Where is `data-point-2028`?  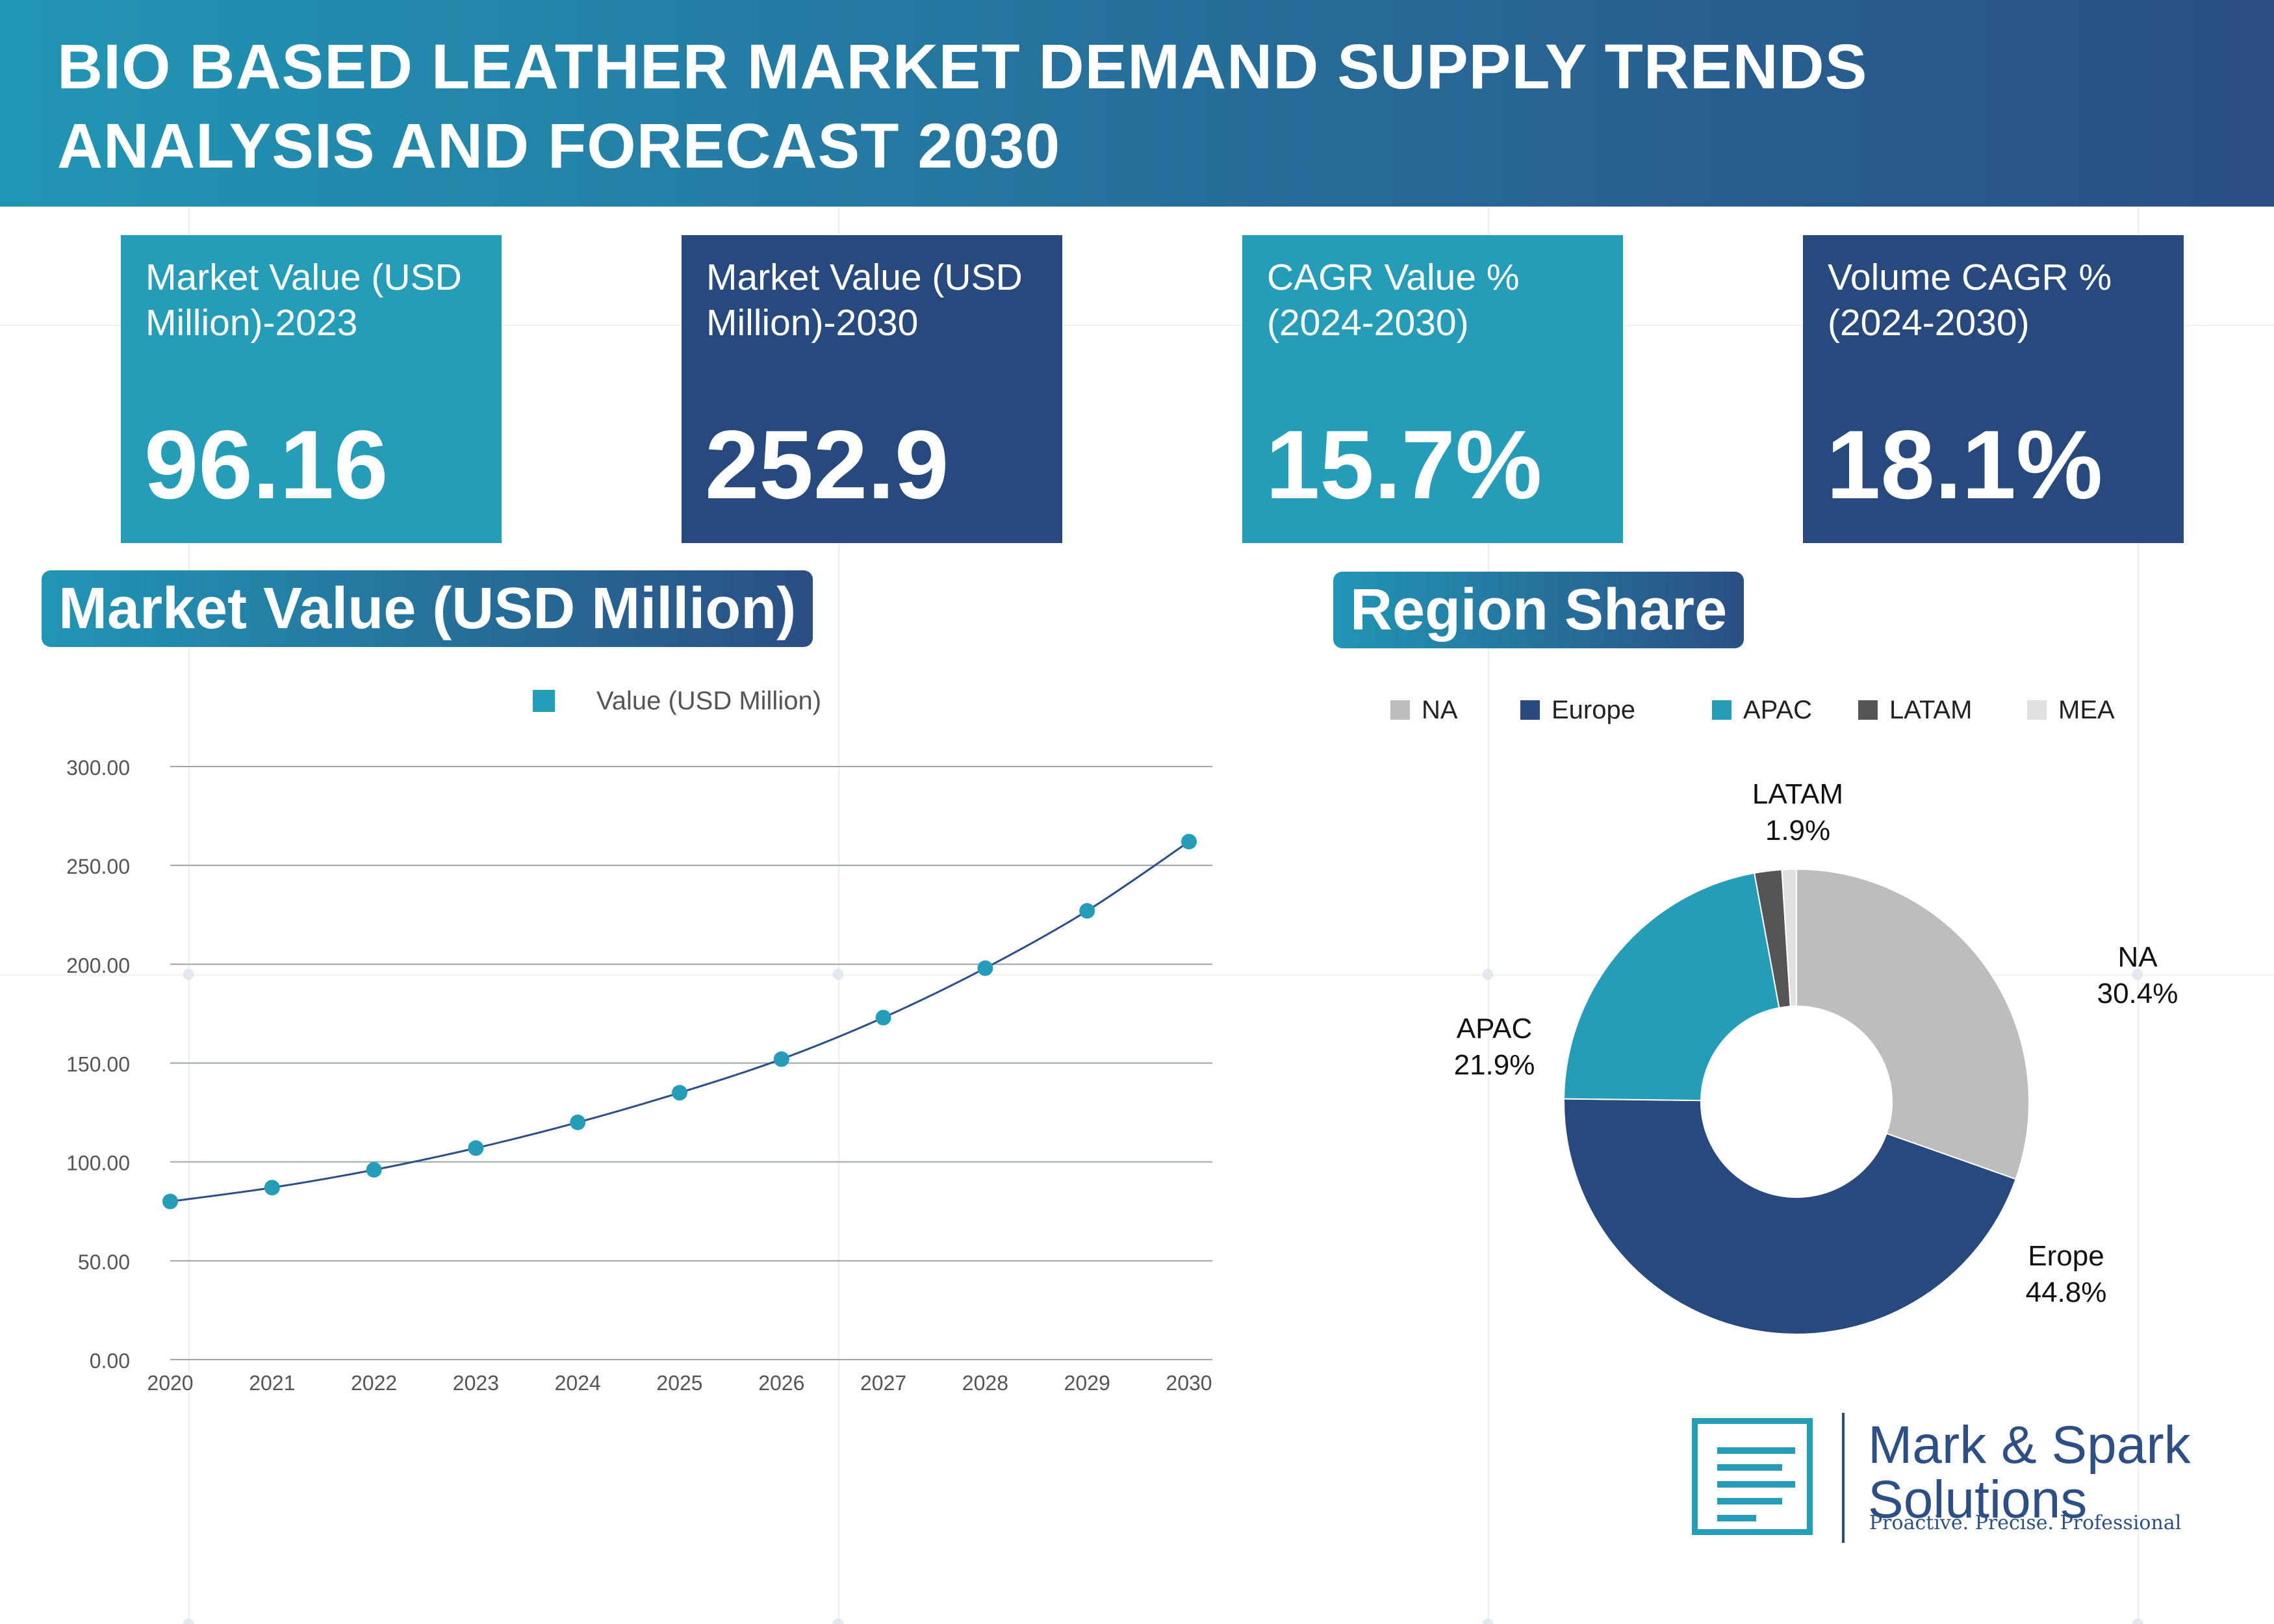 data-point-2028 is located at coordinates (985, 968).